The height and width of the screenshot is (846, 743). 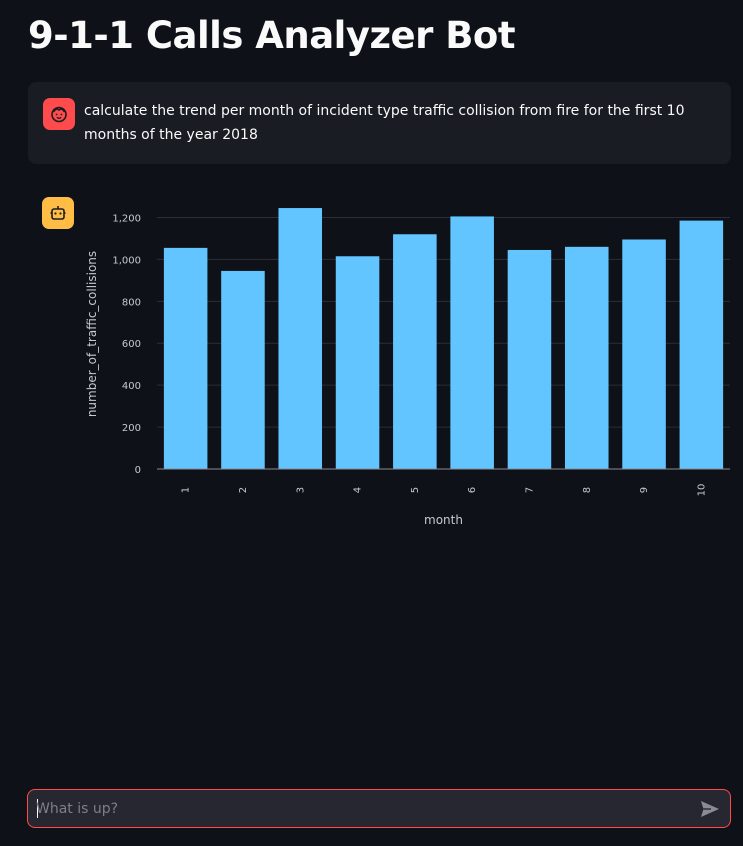 I want to click on x-tick-labels: 1 2 3 4 5 6 7 8 9 10, so click(x=444, y=490).